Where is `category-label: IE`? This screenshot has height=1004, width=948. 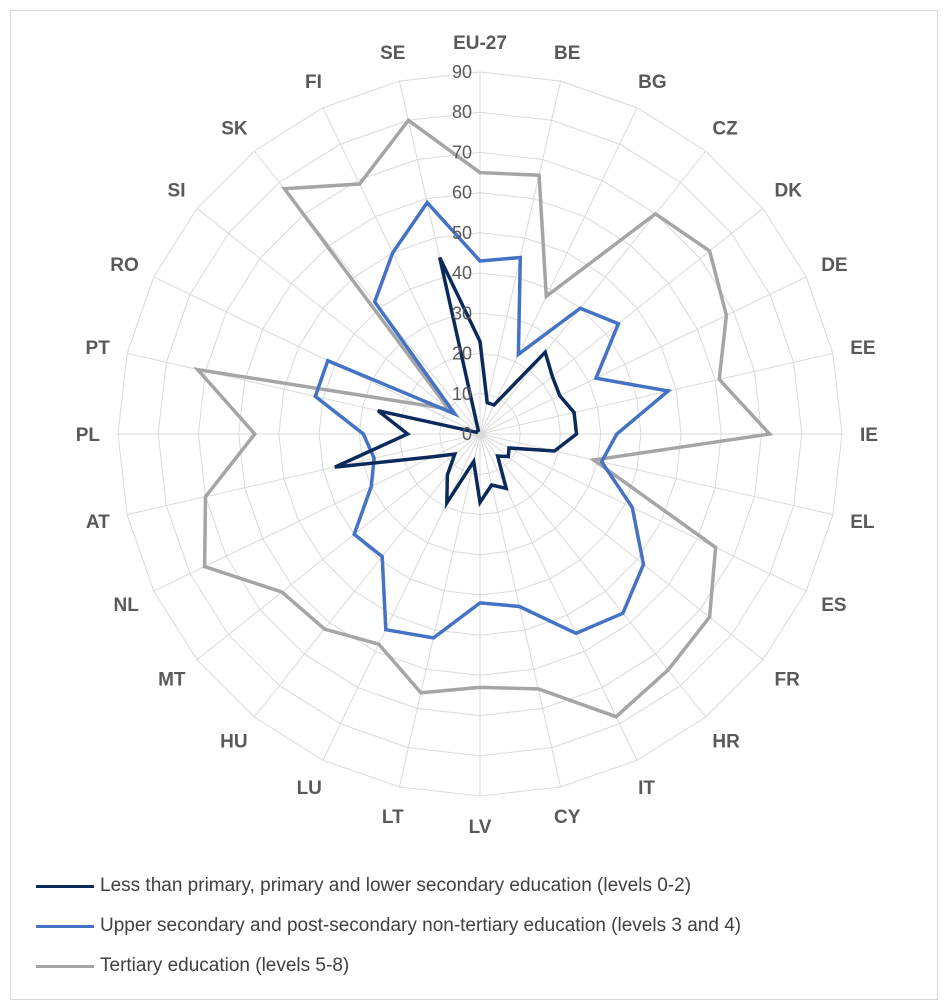
category-label: IE is located at coordinates (869, 435).